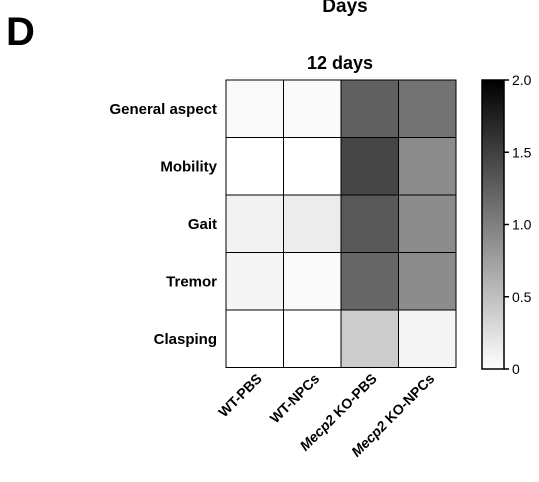 This screenshot has width=539, height=482. Describe the element at coordinates (493, 224) in the screenshot. I see `colorbar-bar` at that location.